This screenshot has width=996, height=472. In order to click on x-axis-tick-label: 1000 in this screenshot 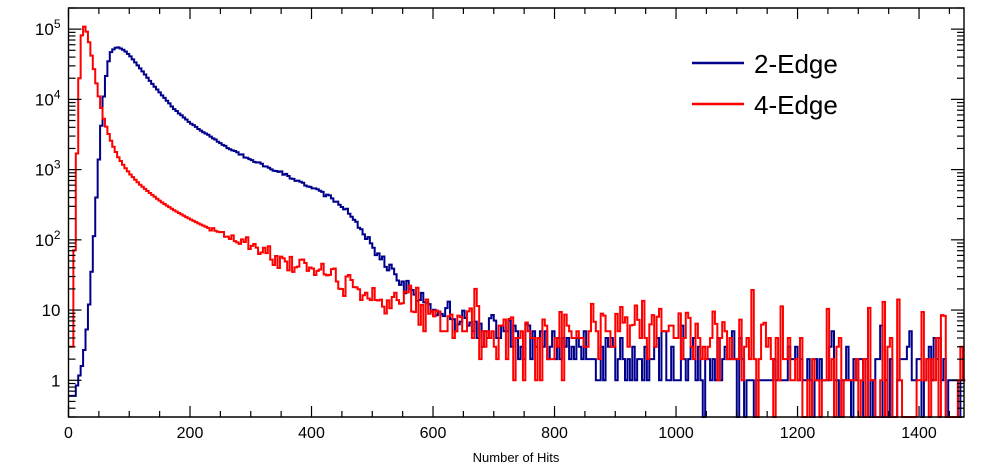, I will do `click(676, 433)`.